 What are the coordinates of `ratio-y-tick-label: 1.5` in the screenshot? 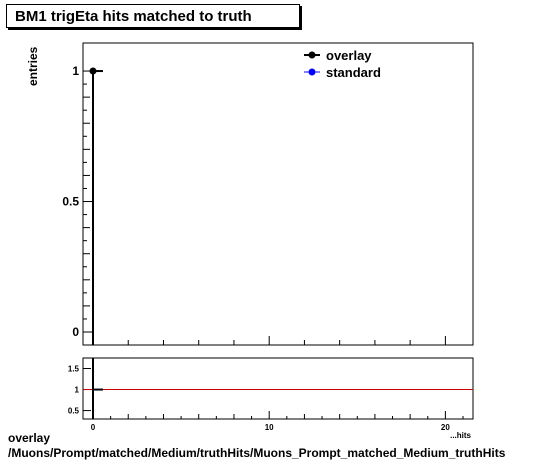 It's located at (74, 369).